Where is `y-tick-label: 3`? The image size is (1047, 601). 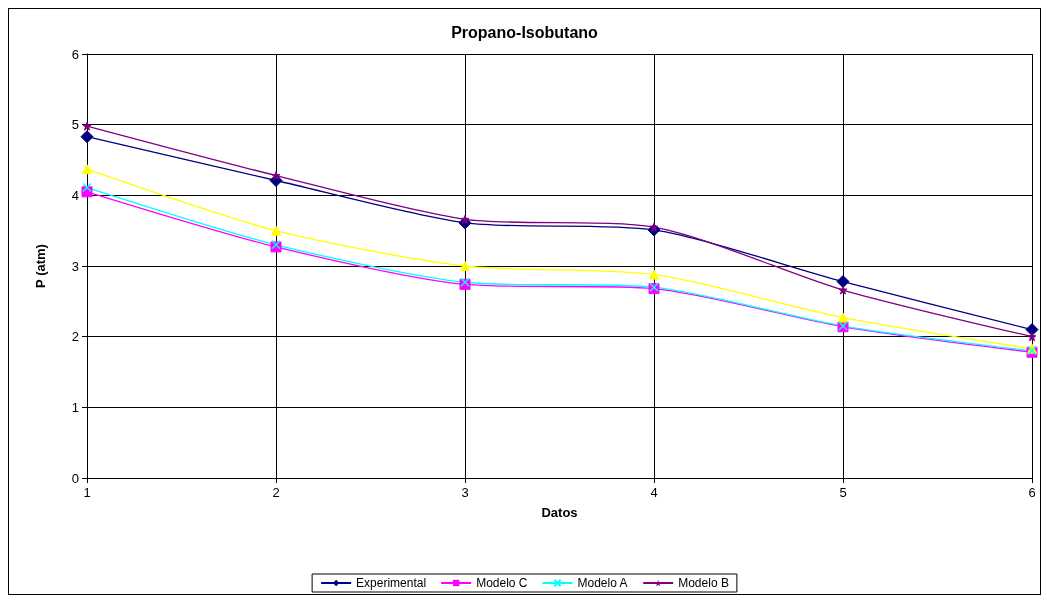
y-tick-label: 3 is located at coordinates (75, 266).